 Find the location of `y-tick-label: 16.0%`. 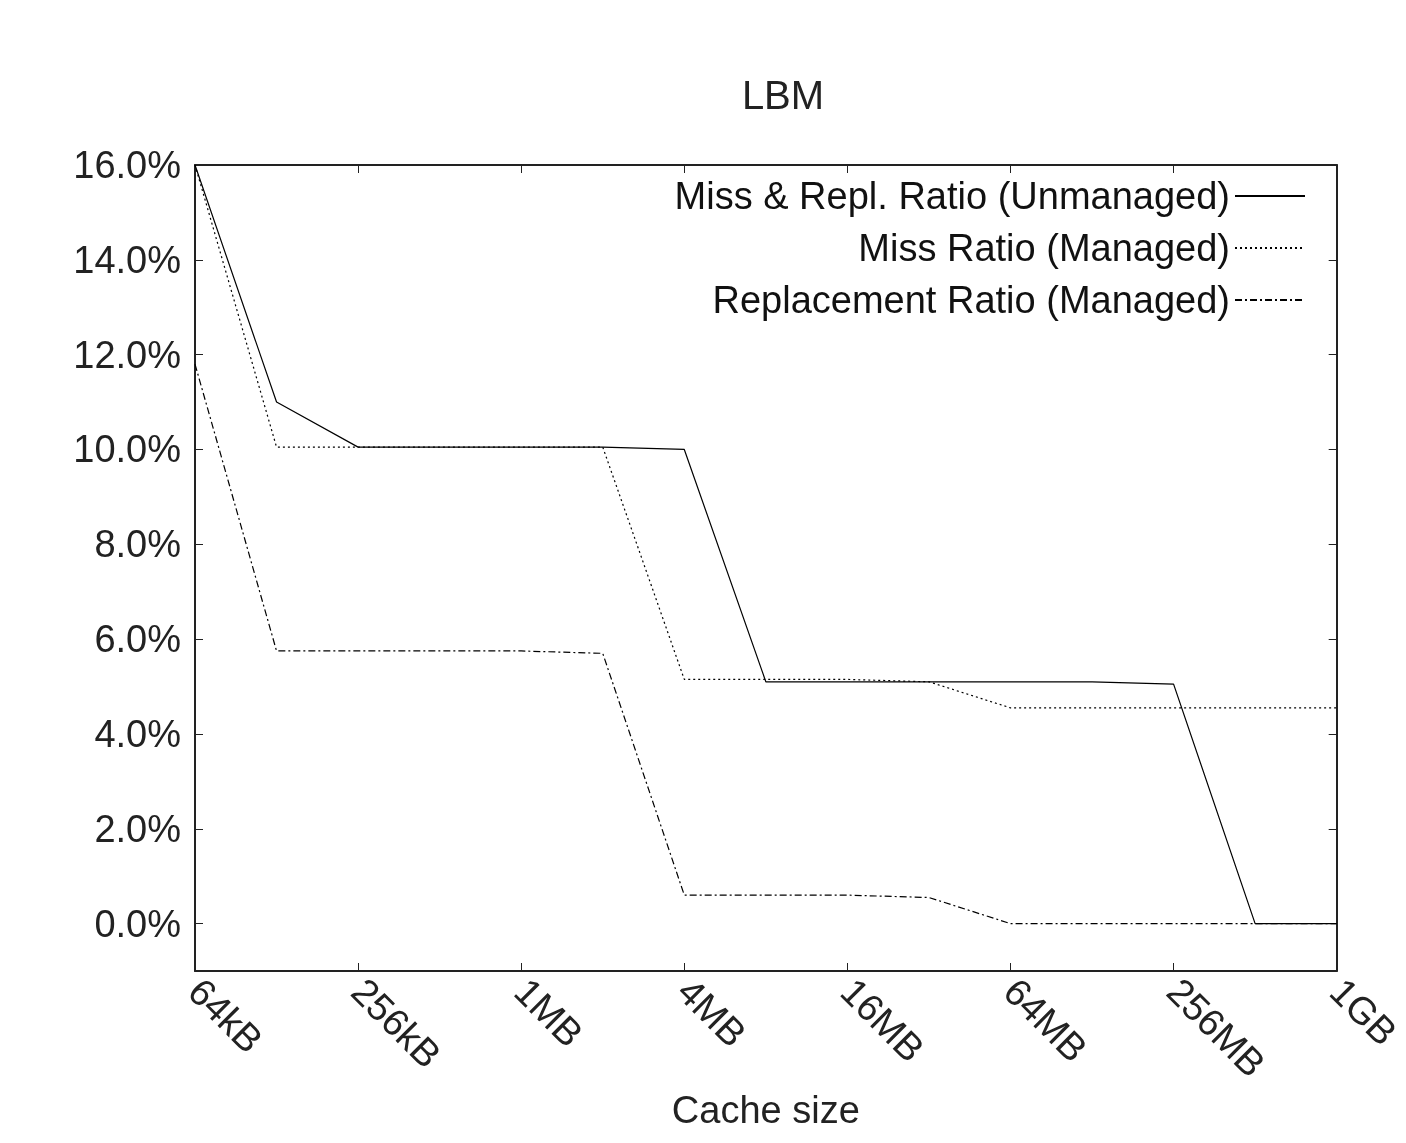

y-tick-label: 16.0% is located at coordinates (127, 165).